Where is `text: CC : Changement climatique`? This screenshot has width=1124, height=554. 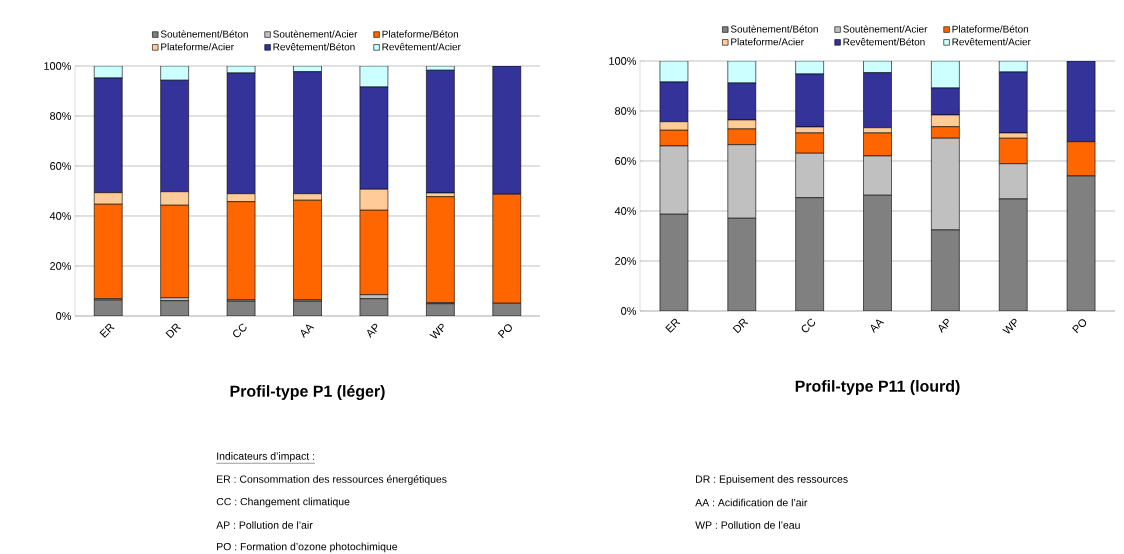 text: CC : Changement climatique is located at coordinates (283, 502).